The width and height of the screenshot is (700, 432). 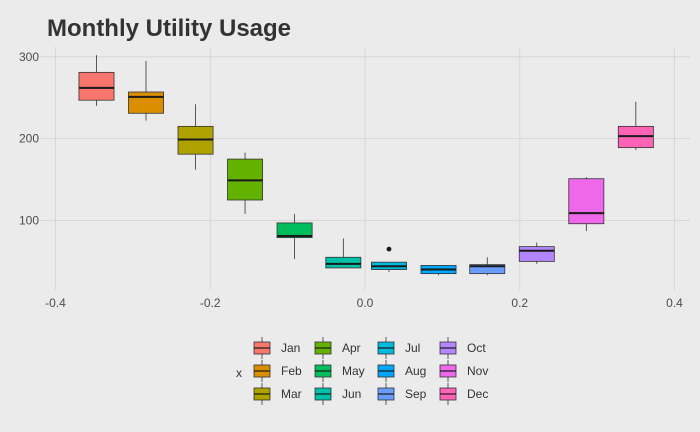 I want to click on y-tick-label: 100, so click(x=29, y=220).